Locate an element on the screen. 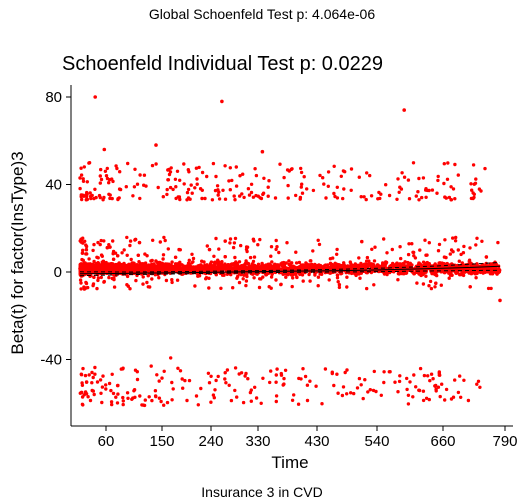 The height and width of the screenshot is (502, 529). lower-confidence-line is located at coordinates (290, 273).